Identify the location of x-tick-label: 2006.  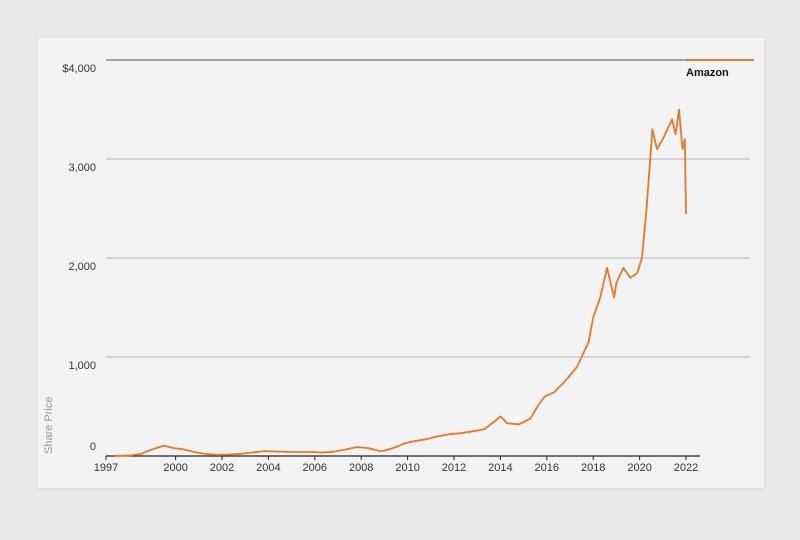
(315, 468).